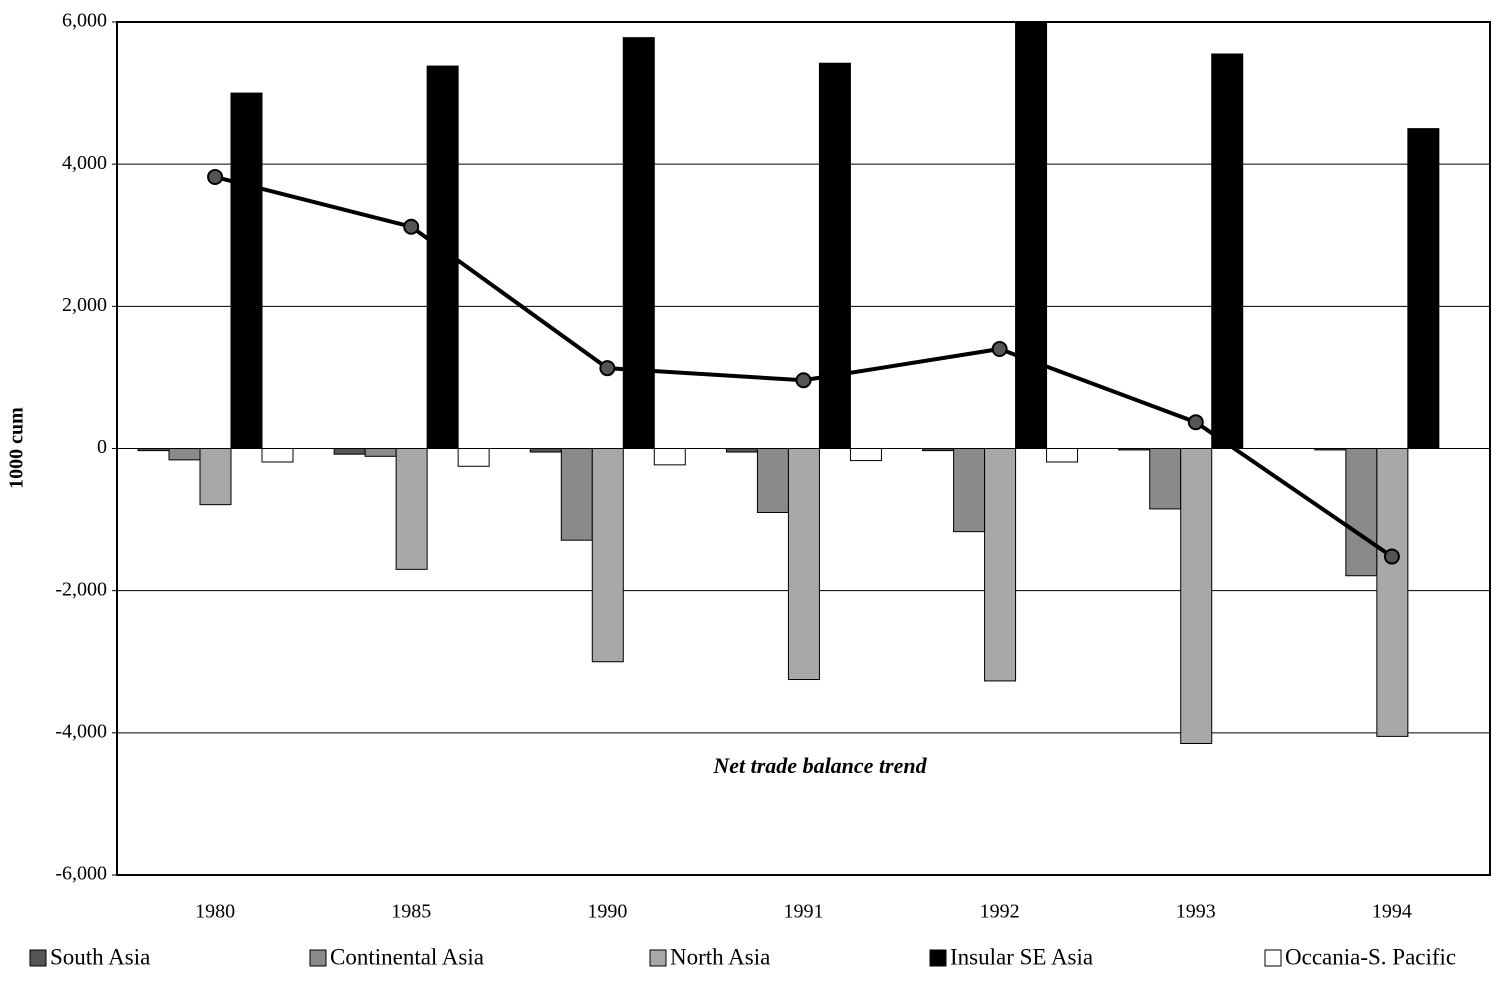 This screenshot has width=1505, height=993. Describe the element at coordinates (102, 447) in the screenshot. I see `y-tick-label: 0` at that location.